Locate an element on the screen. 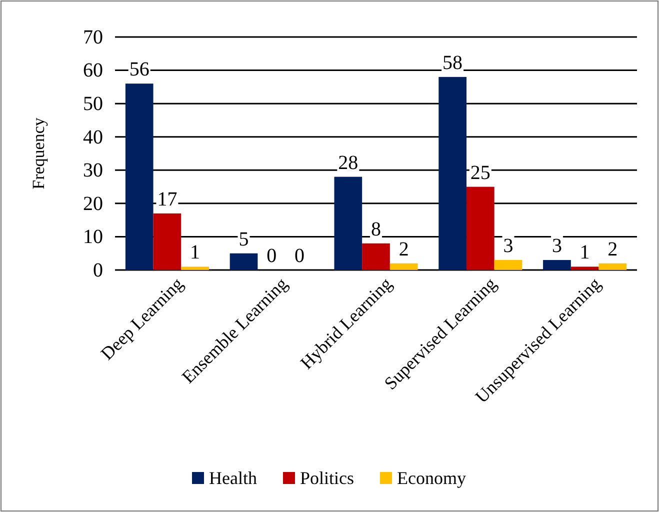 This screenshot has width=659, height=512. data-label: 5 is located at coordinates (243, 239).